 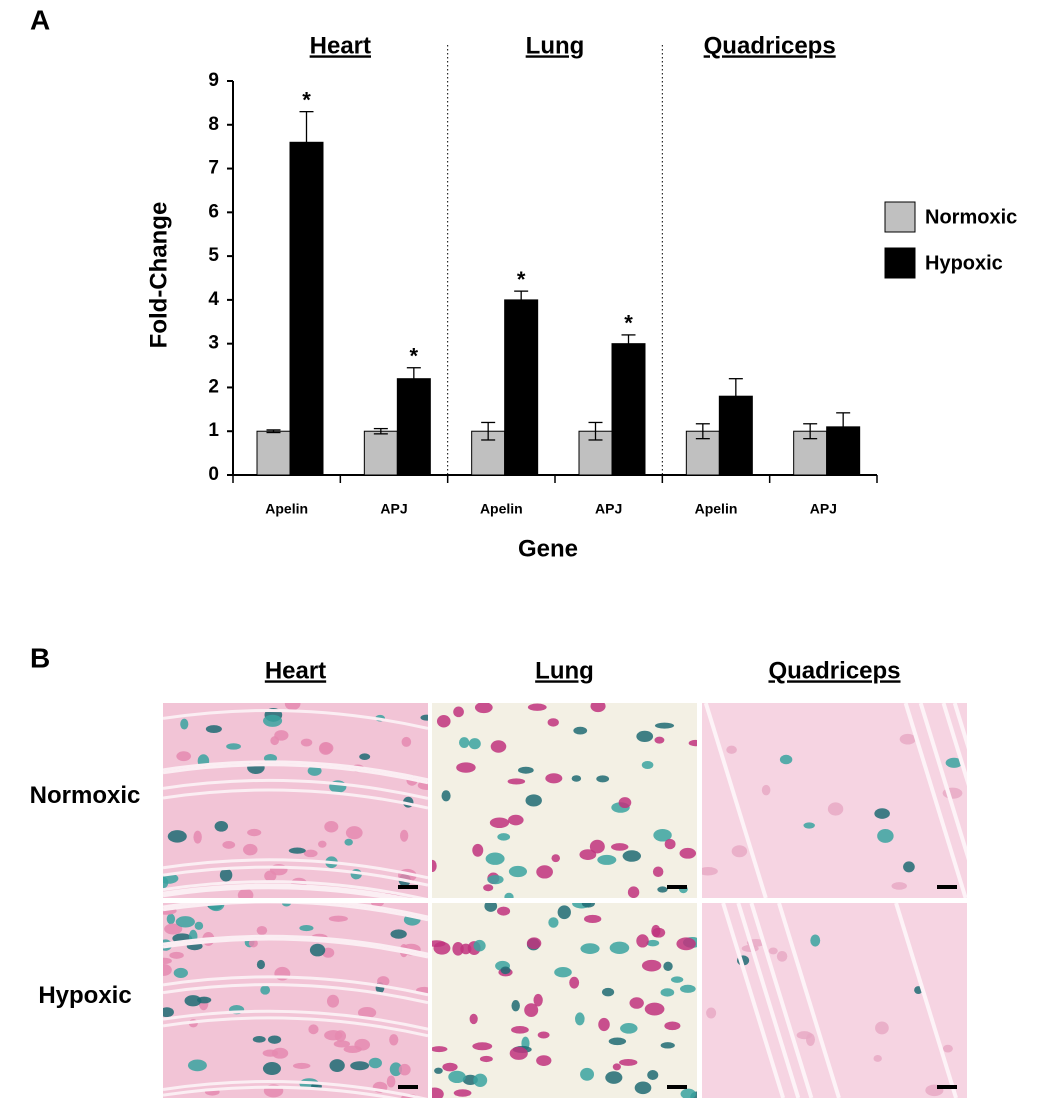 What do you see at coordinates (273, 453) in the screenshot?
I see `bar` at bounding box center [273, 453].